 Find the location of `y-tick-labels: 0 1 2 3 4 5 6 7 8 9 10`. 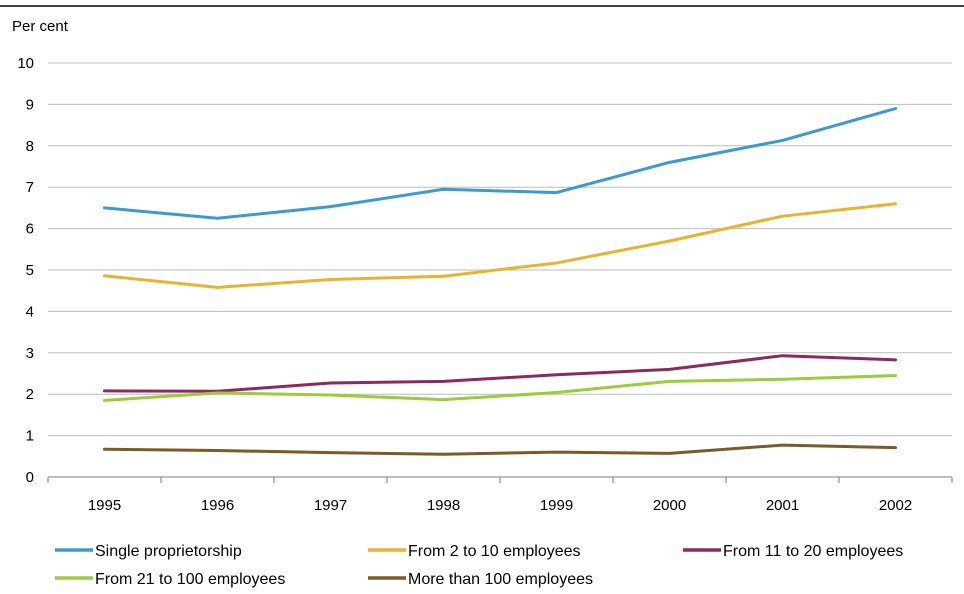

y-tick-labels: 0 1 2 3 4 5 6 7 8 9 10 is located at coordinates (25, 270).